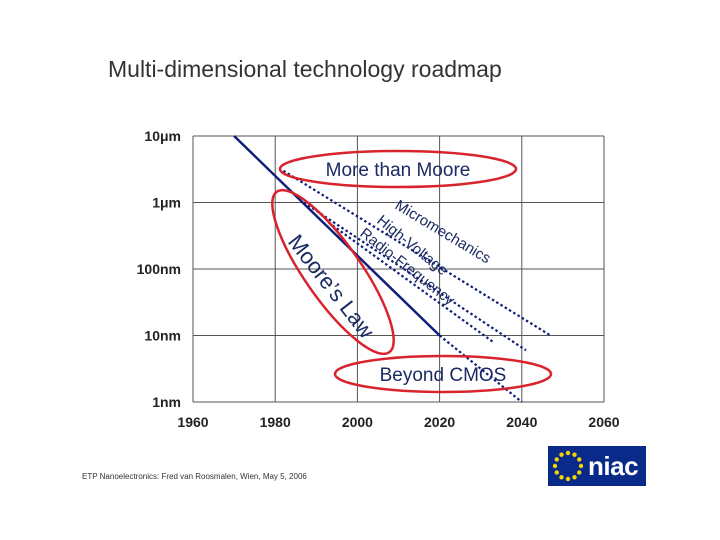 The width and height of the screenshot is (720, 540). I want to click on logo-text: niac, so click(613, 466).